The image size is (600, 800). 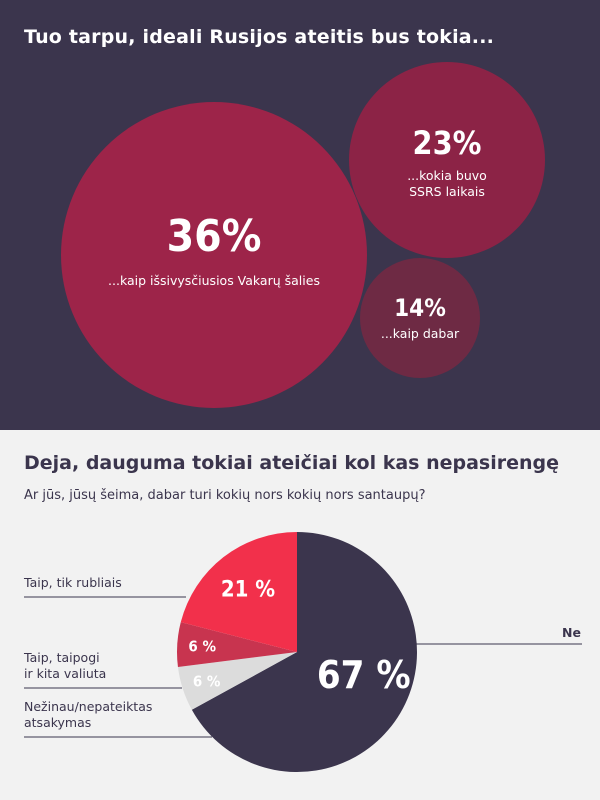 What do you see at coordinates (447, 191) in the screenshot?
I see `bubble-category-label: SSRS laikais` at bounding box center [447, 191].